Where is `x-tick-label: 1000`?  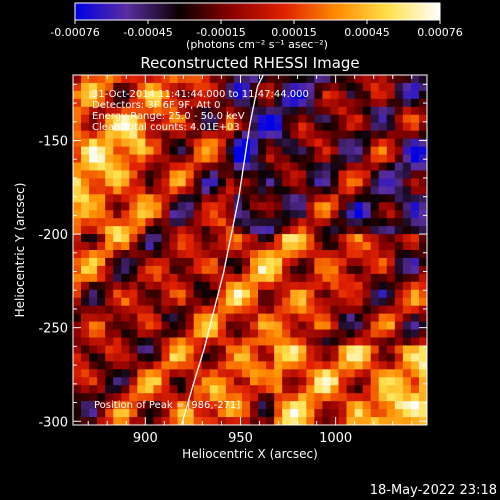 x-tick-label: 1000 is located at coordinates (335, 438).